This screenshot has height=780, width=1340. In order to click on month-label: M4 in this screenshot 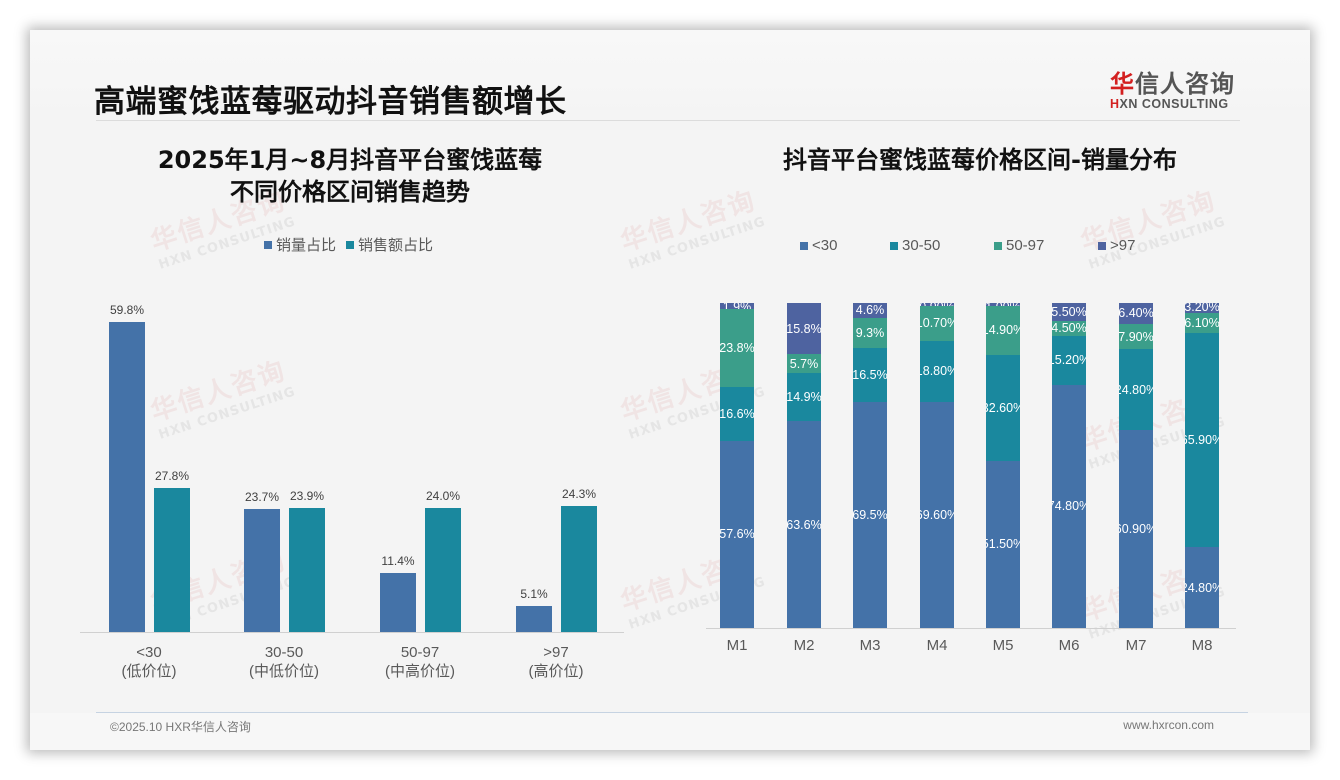, I will do `click(937, 645)`.